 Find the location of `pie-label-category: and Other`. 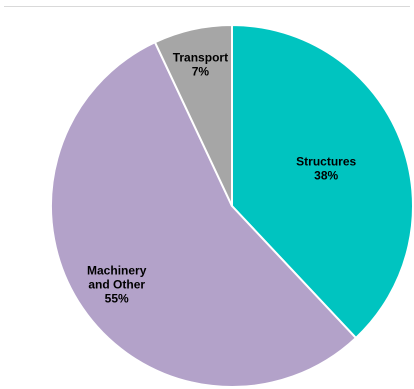

pie-label-category: and Other is located at coordinates (116, 284).